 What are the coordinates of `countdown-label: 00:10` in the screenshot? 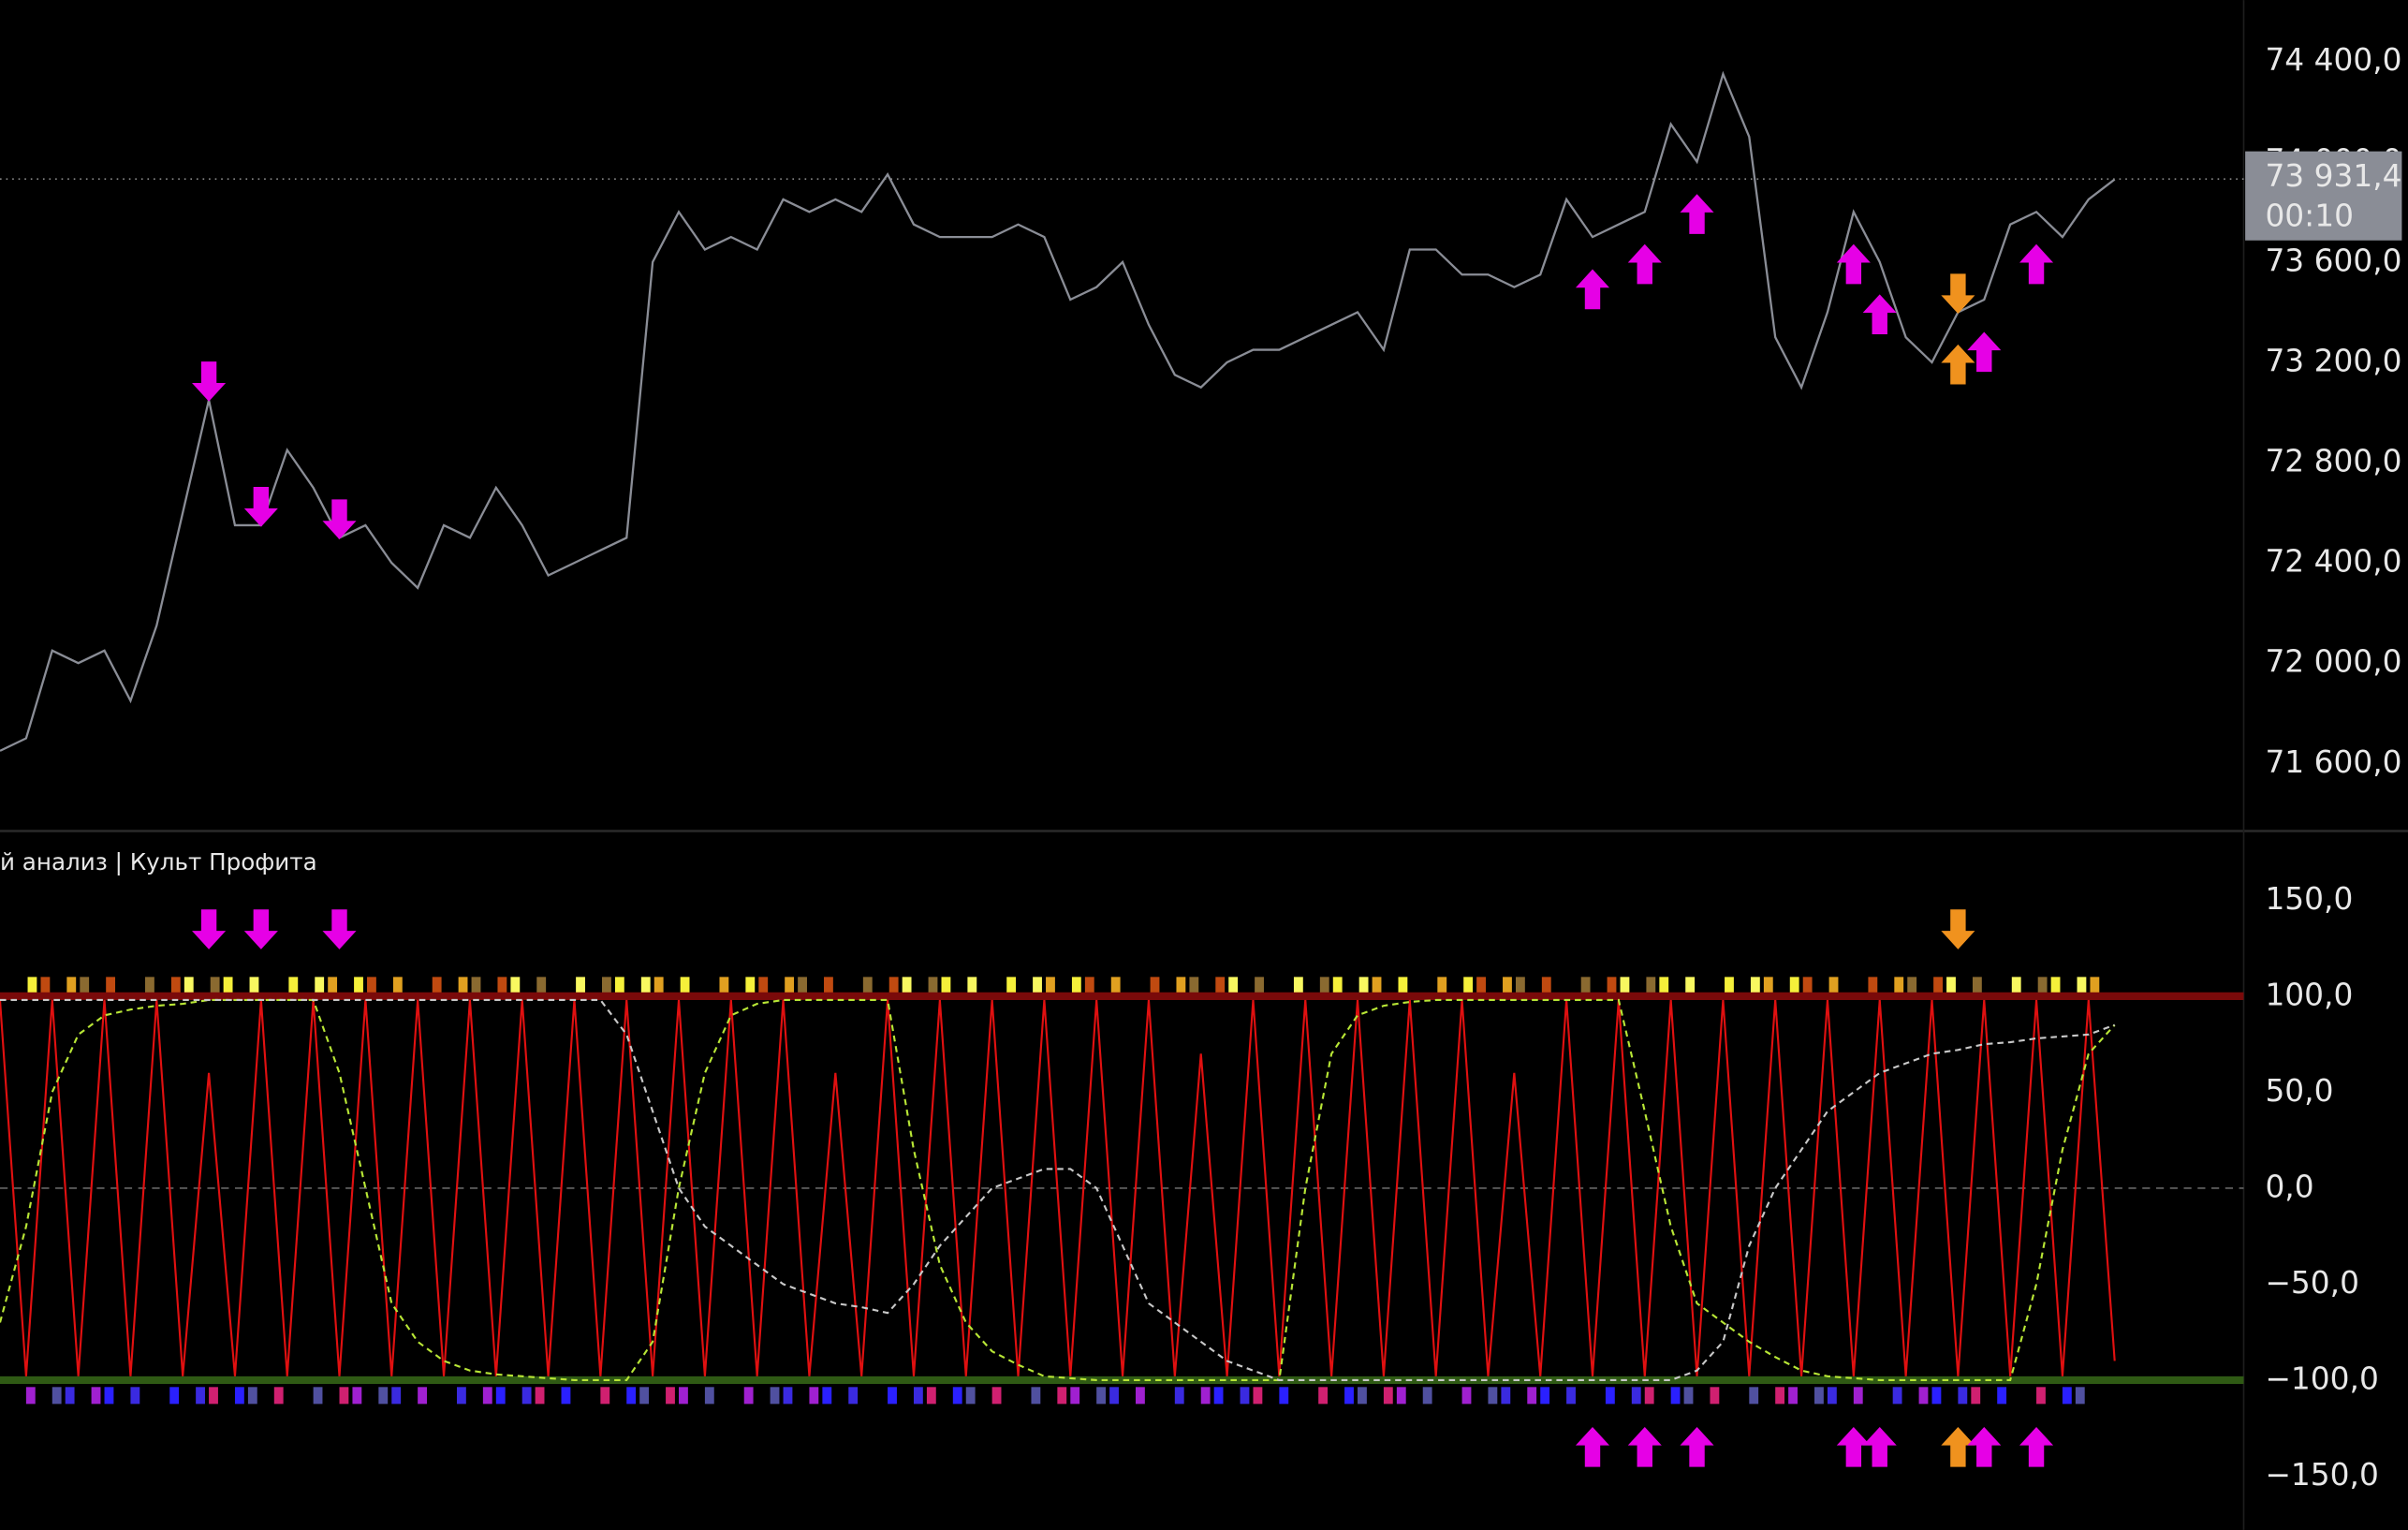 It's located at (2309, 216).